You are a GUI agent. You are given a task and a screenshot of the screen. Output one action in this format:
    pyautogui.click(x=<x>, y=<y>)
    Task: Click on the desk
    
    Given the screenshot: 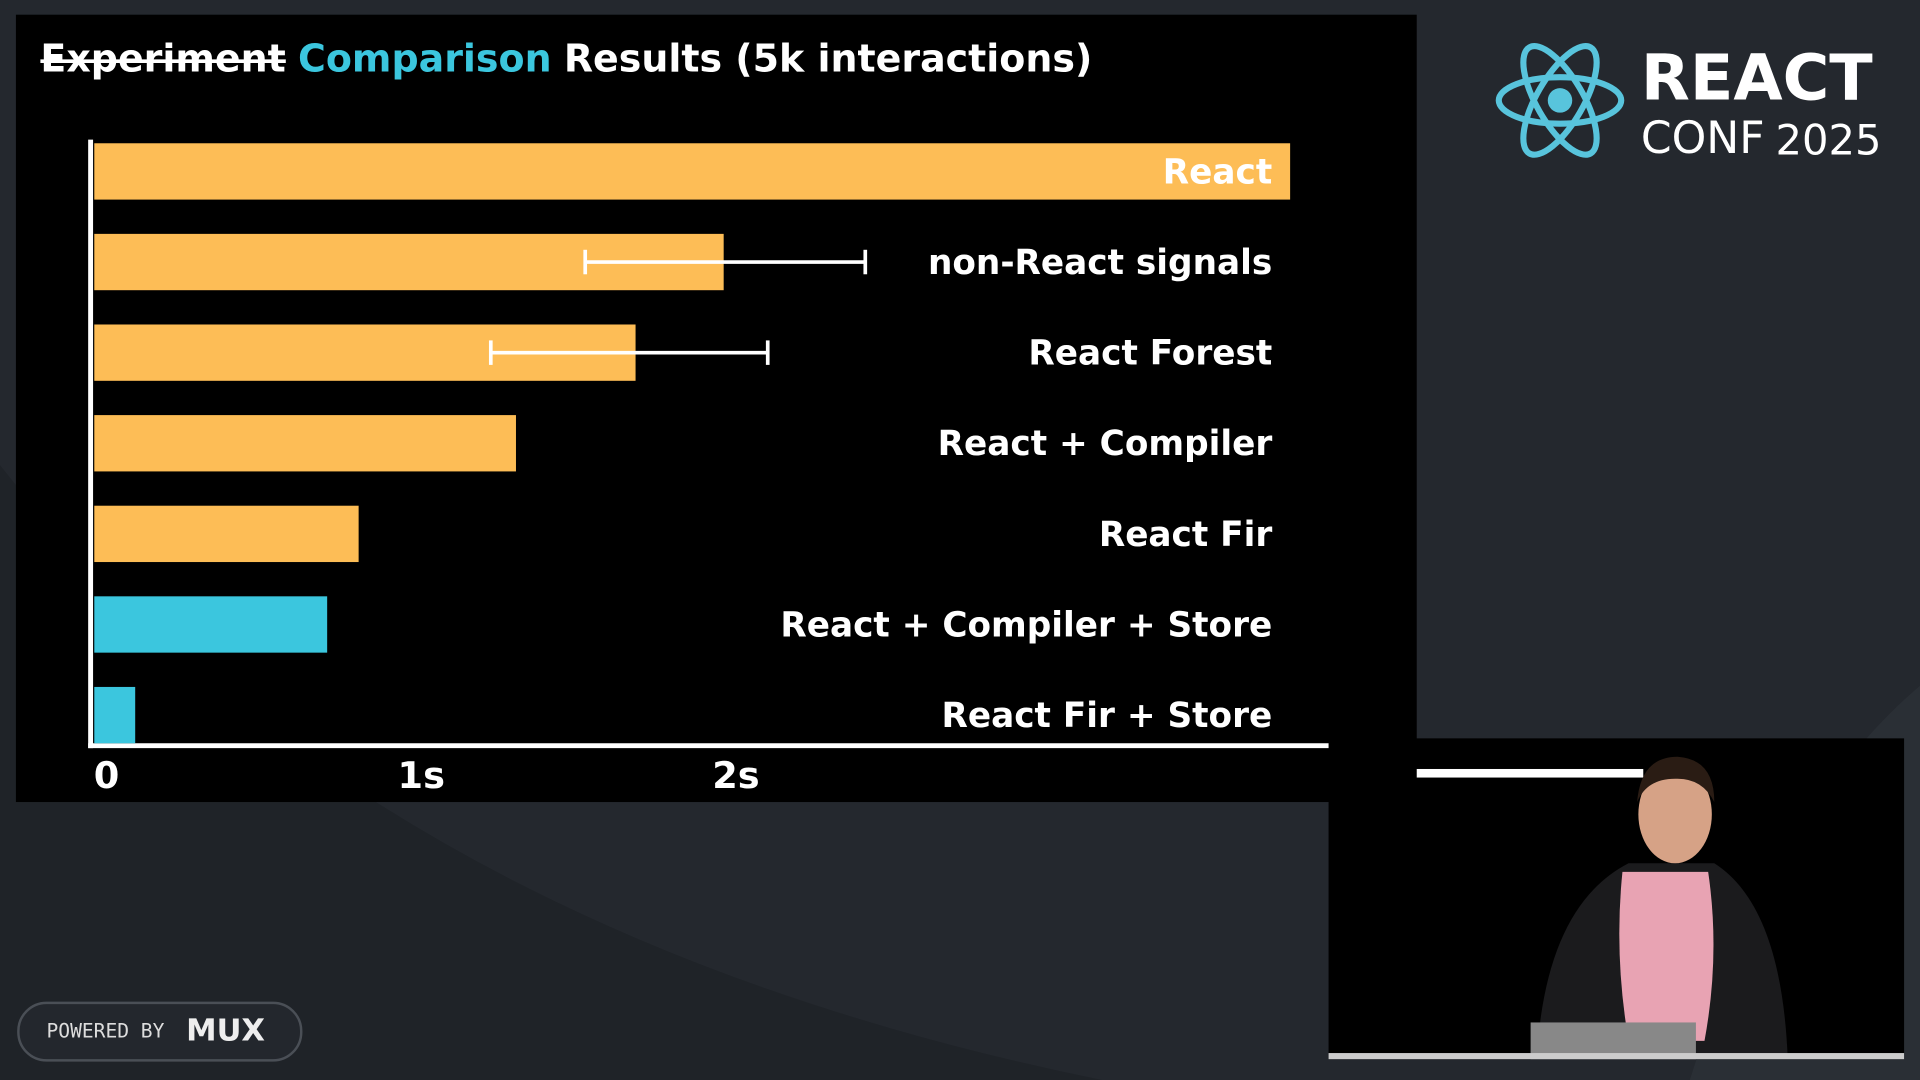 What is the action you would take?
    pyautogui.click(x=1616, y=1056)
    